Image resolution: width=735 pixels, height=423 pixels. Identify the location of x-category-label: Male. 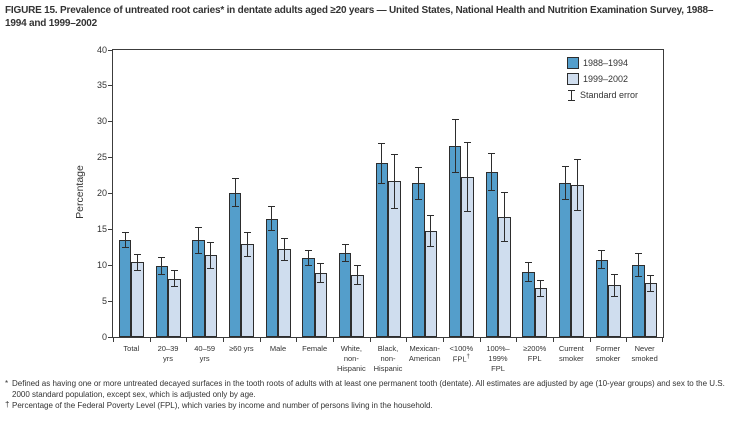
(278, 348).